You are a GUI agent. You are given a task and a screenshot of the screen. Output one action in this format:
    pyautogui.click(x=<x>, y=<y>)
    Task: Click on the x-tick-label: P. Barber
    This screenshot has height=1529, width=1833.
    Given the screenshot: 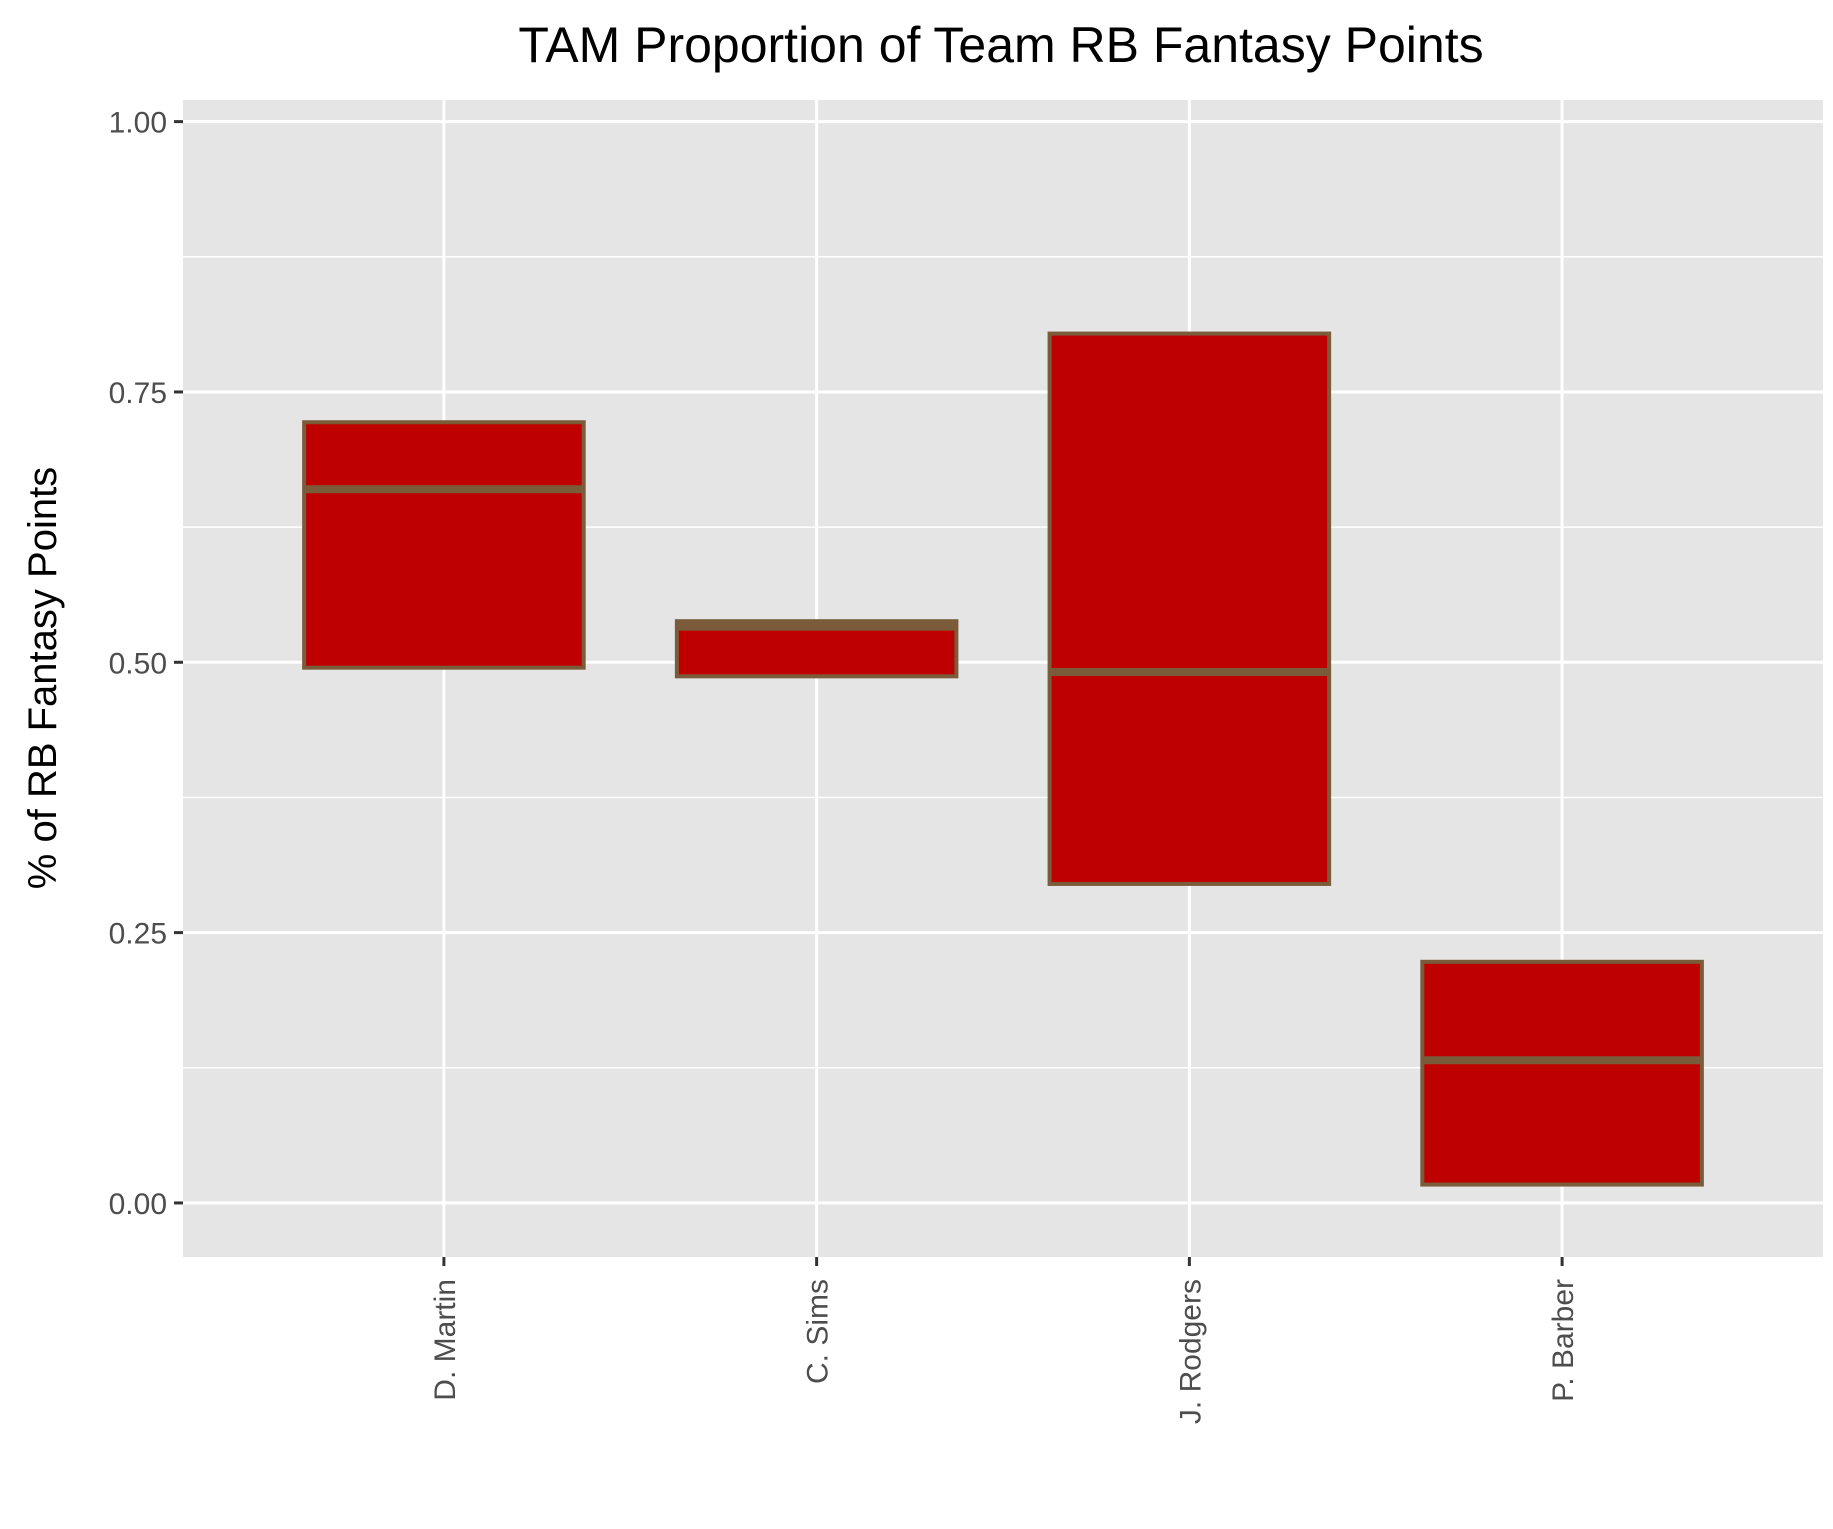 What is the action you would take?
    pyautogui.click(x=1563, y=1340)
    